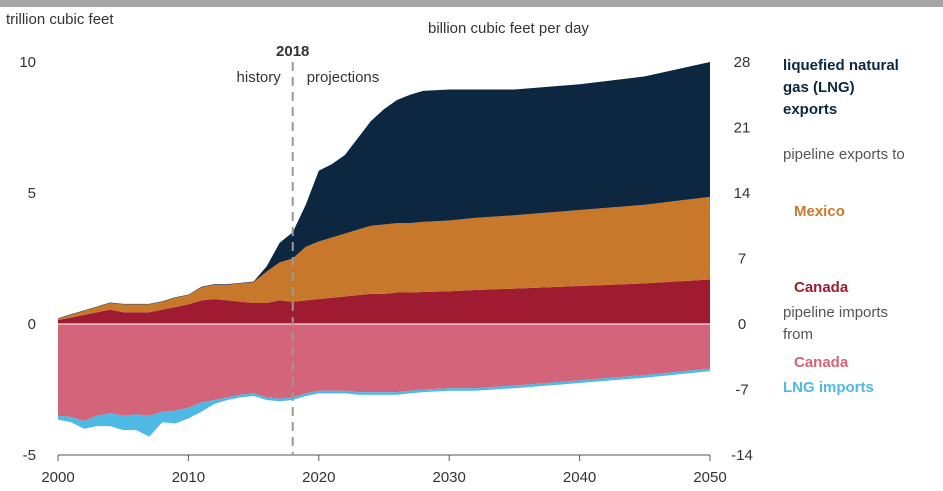 The height and width of the screenshot is (491, 943). What do you see at coordinates (27, 62) in the screenshot?
I see `y-tick-label-left: 10` at bounding box center [27, 62].